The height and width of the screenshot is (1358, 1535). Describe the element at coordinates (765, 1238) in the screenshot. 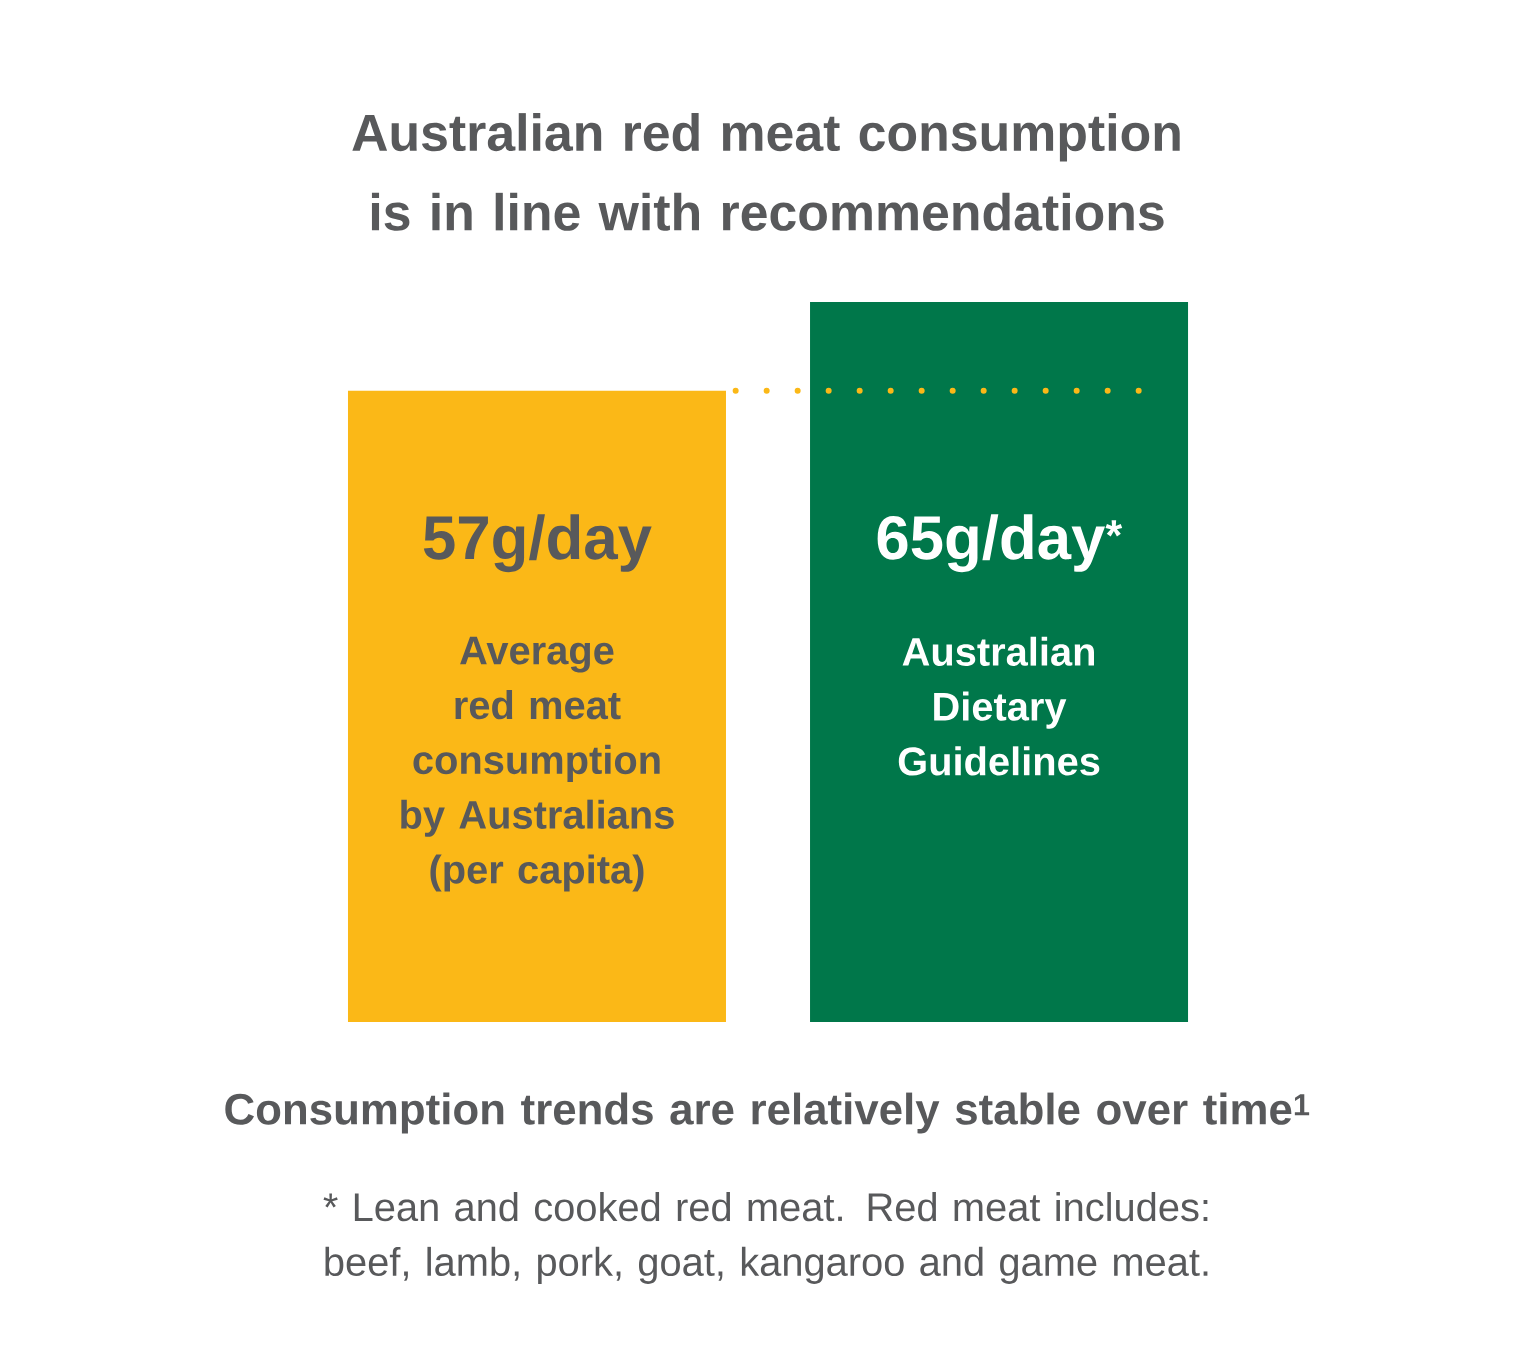

I see `text: * Lean and cooked red meat. Red meat includes: beef, lamb, pork, goat, kangaroo and game meat.` at that location.